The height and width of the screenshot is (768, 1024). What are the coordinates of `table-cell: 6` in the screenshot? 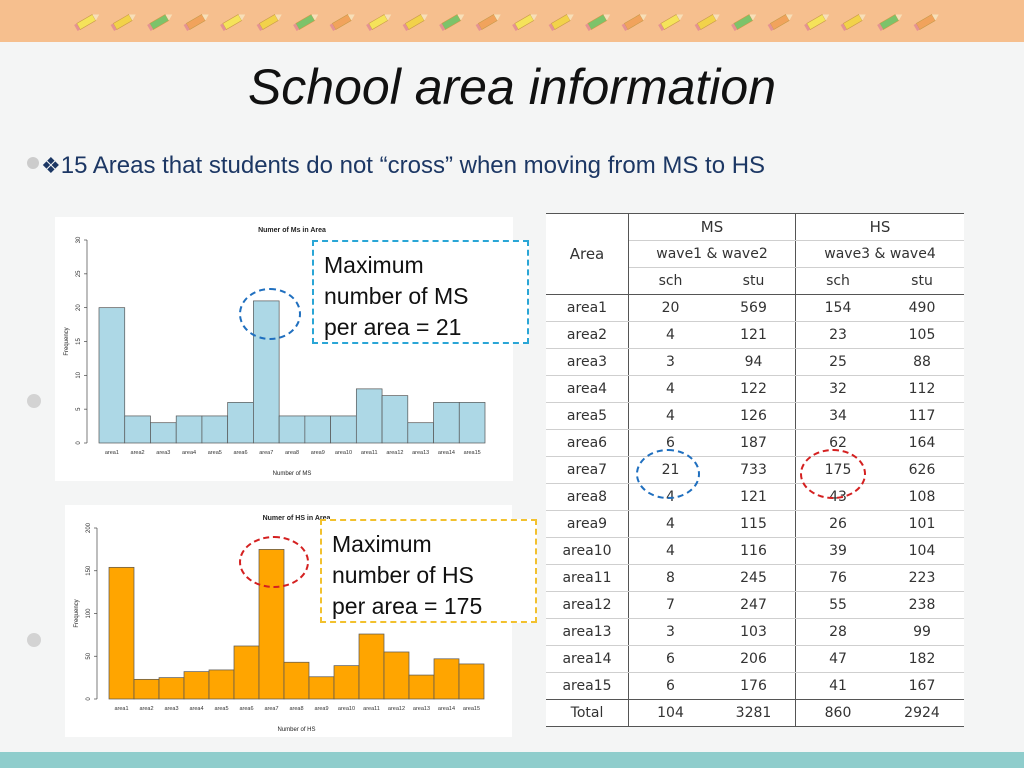 It's located at (670, 659).